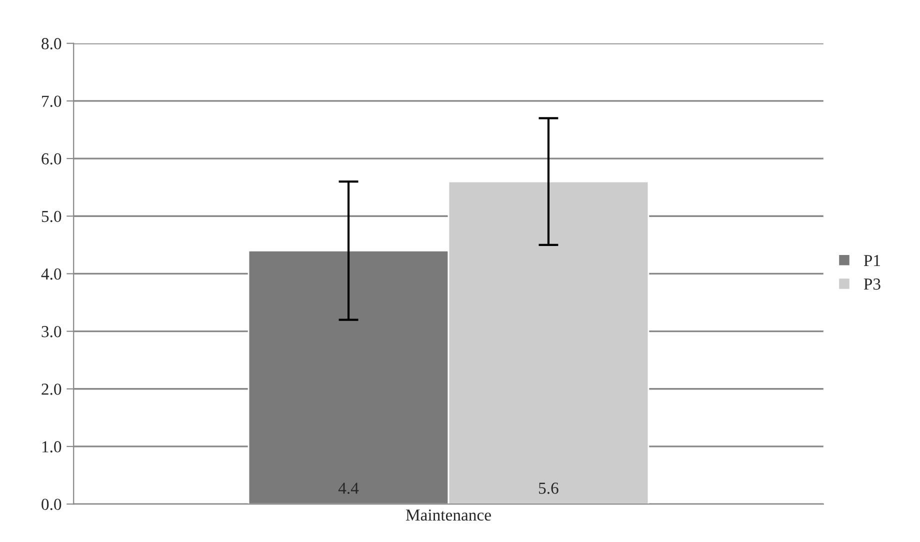  What do you see at coordinates (52, 44) in the screenshot?
I see `y-tick-label: 8.0` at bounding box center [52, 44].